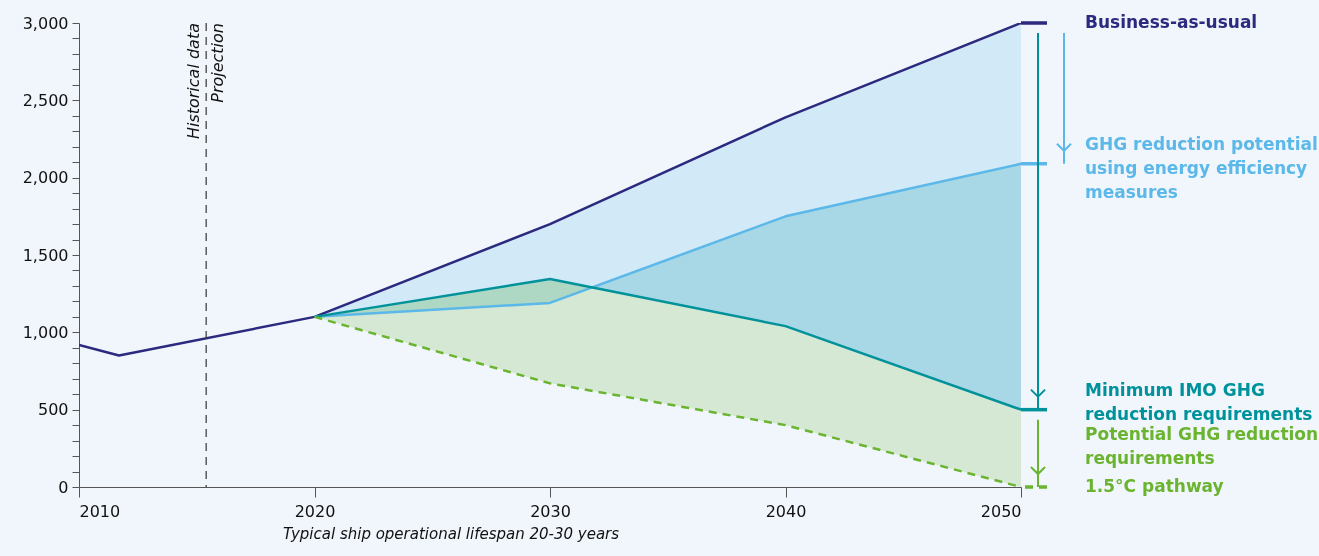  Describe the element at coordinates (451, 534) in the screenshot. I see `text: Typical ship operational lifespan 20-30 years` at that location.